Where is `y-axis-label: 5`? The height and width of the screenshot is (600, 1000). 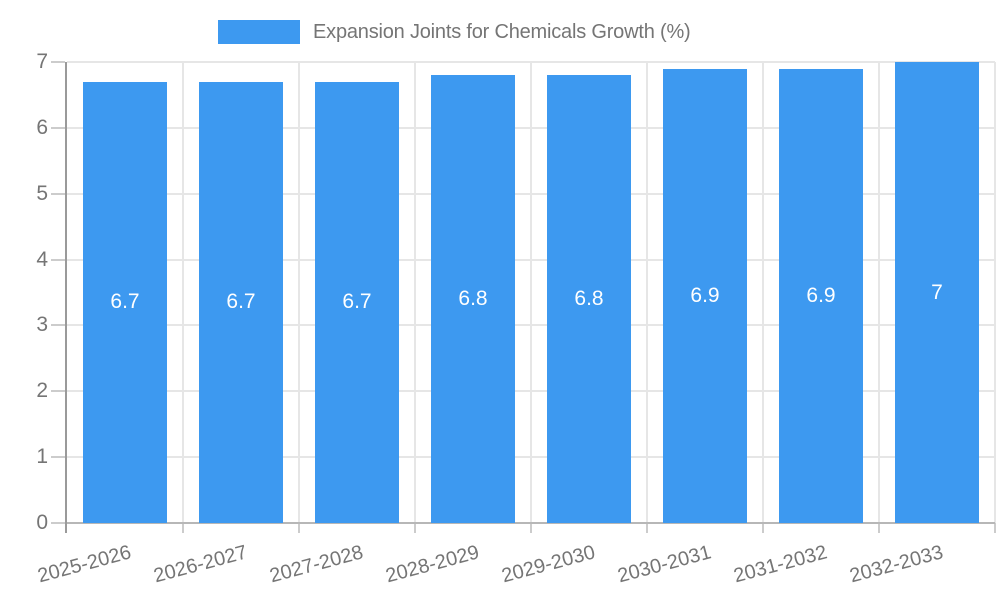
y-axis-label: 5 is located at coordinates (42, 193).